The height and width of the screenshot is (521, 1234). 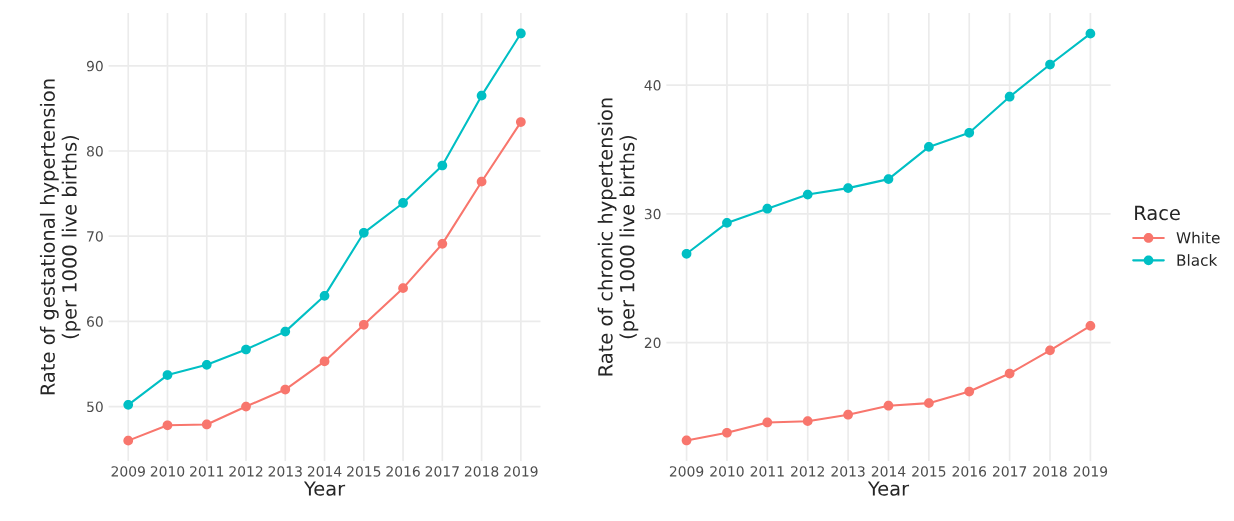 I want to click on legend-label: Black, so click(x=1197, y=260).